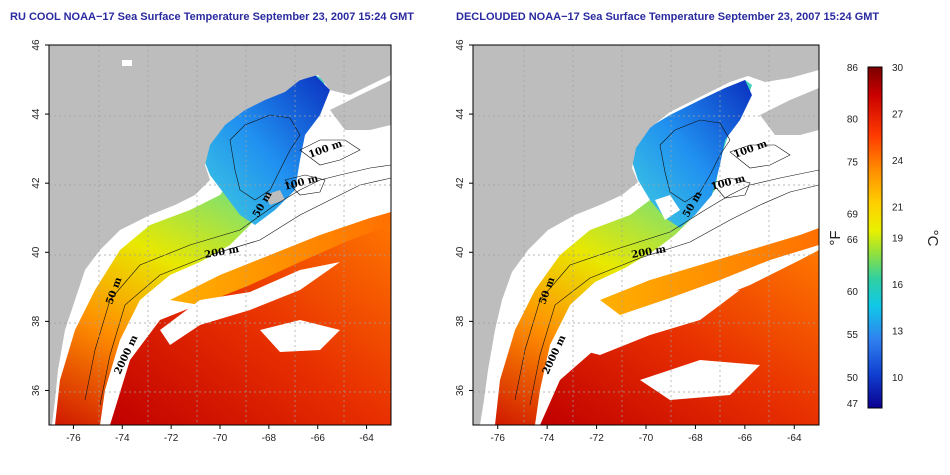 This screenshot has width=950, height=475. What do you see at coordinates (898, 378) in the screenshot?
I see `celsius-tick-label: 10` at bounding box center [898, 378].